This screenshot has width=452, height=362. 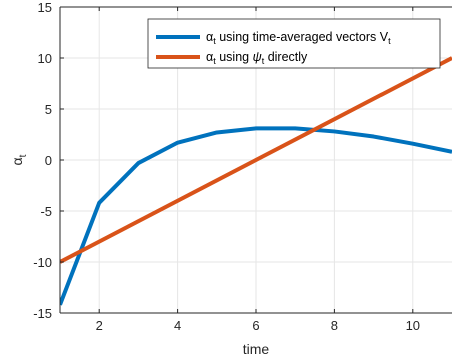 I want to click on legend-label-series-2: αt using ψt directly, so click(x=257, y=58).